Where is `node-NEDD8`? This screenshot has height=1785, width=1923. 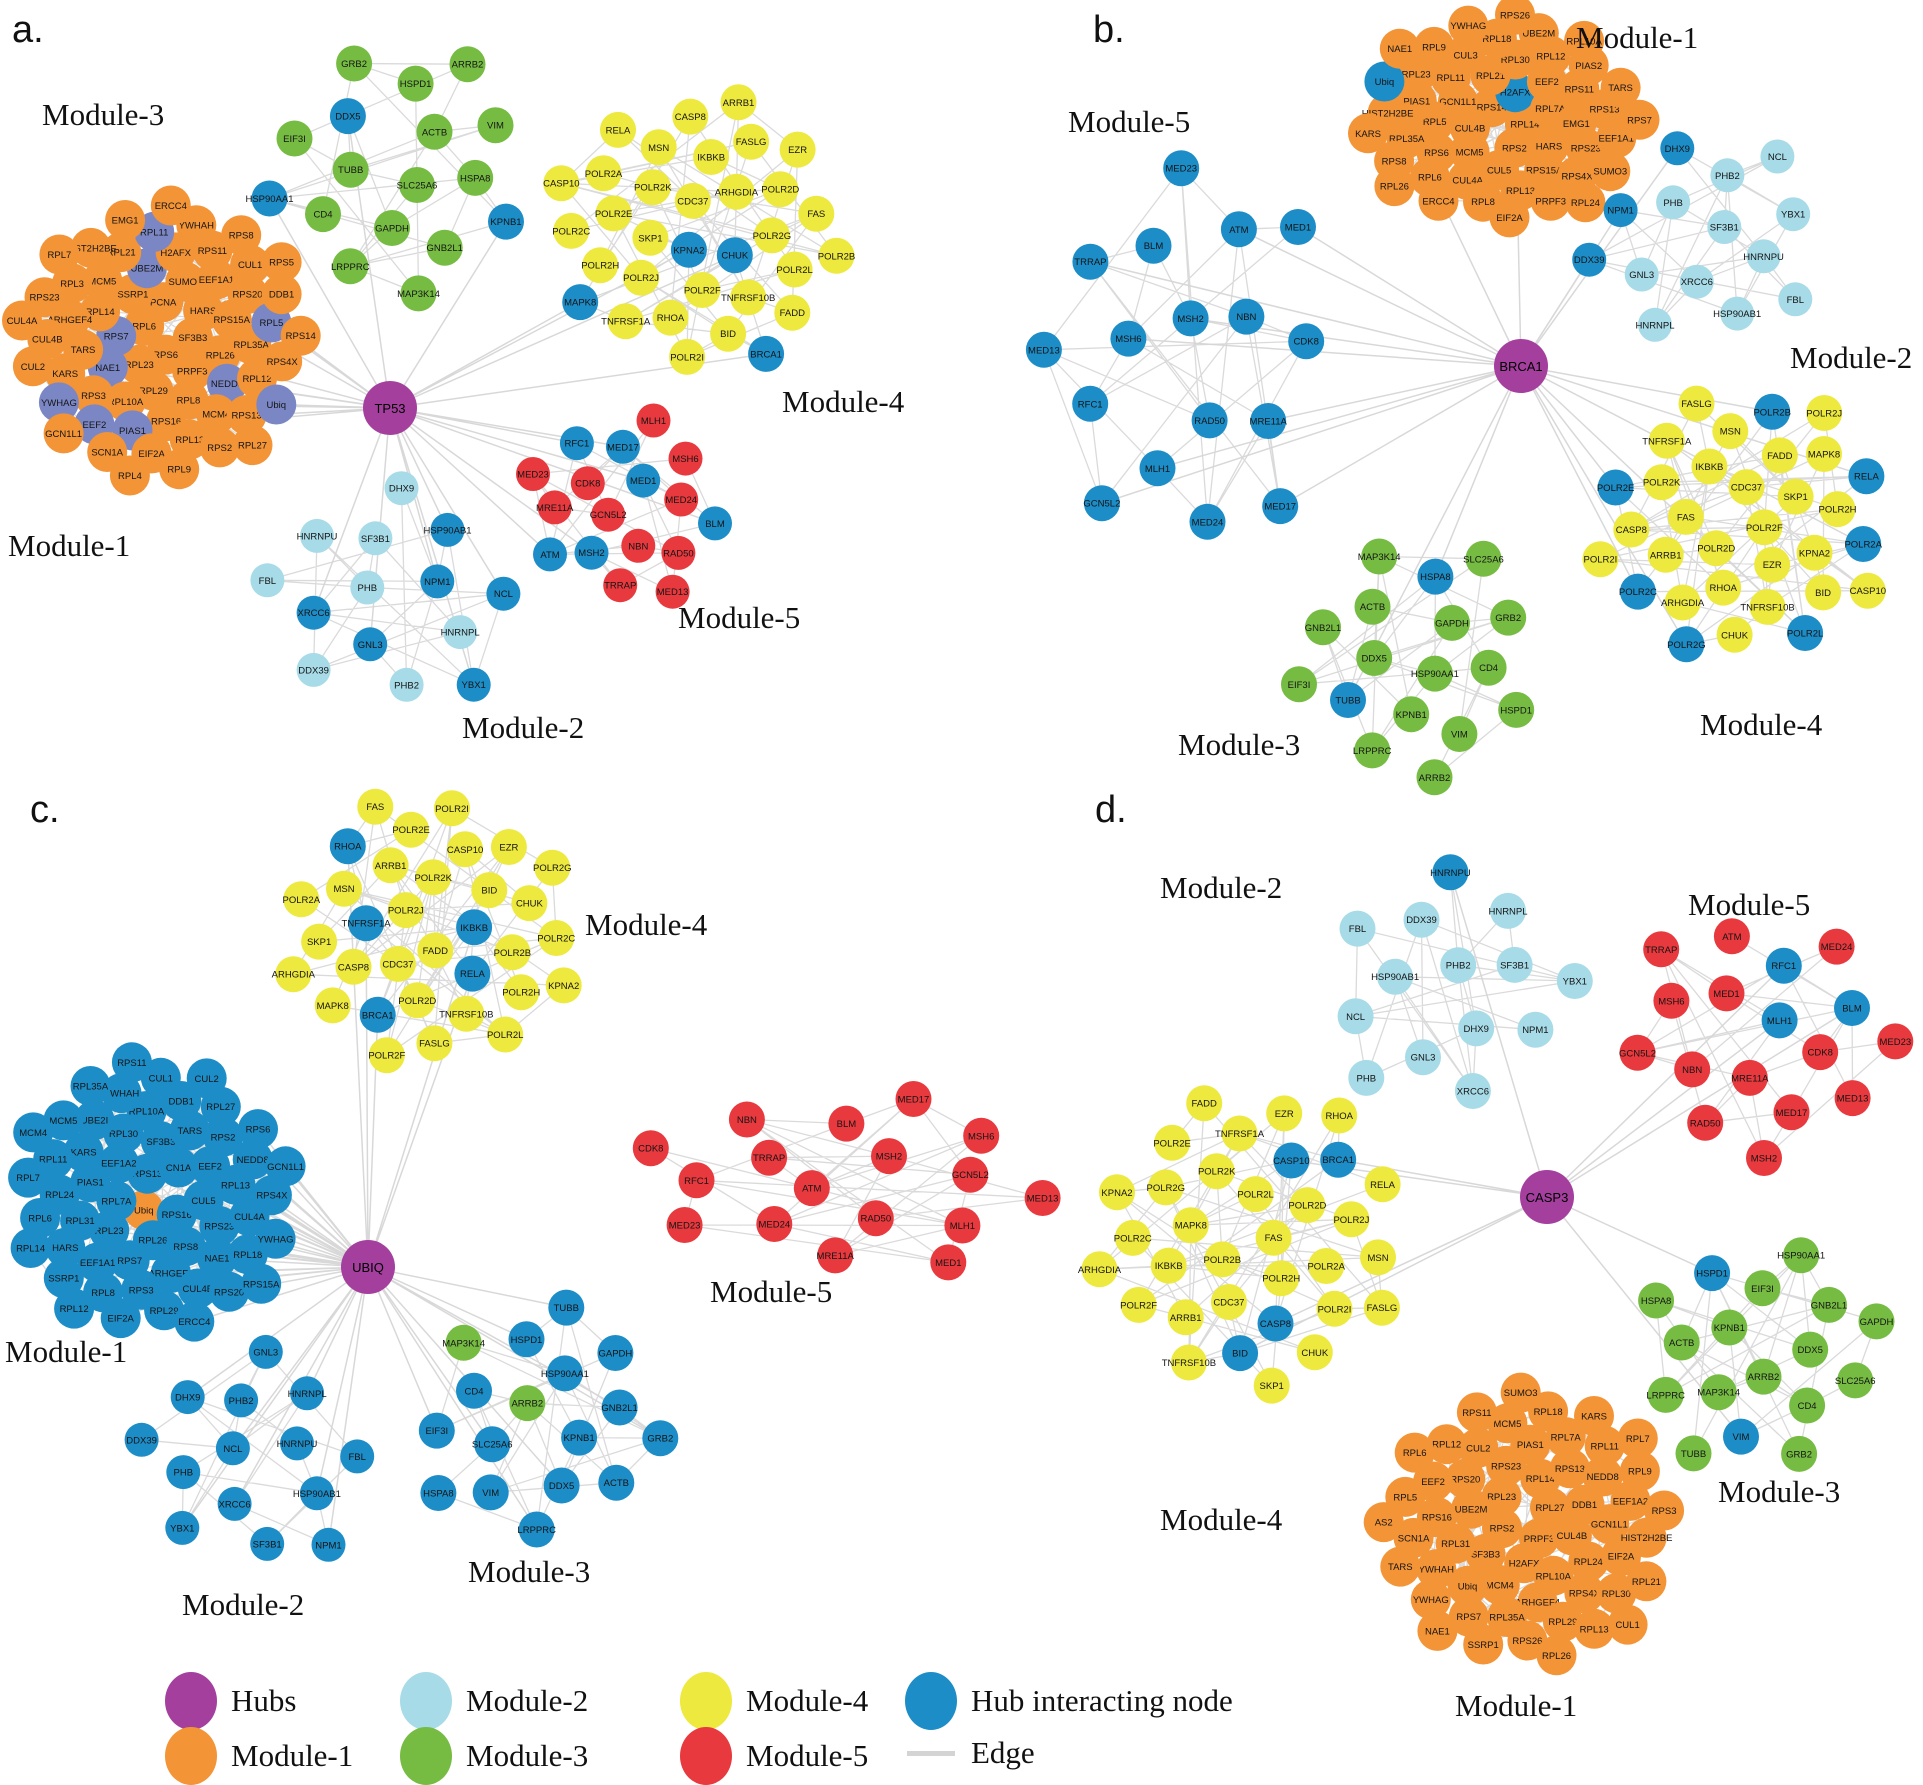 node-NEDD8 is located at coordinates (227, 383).